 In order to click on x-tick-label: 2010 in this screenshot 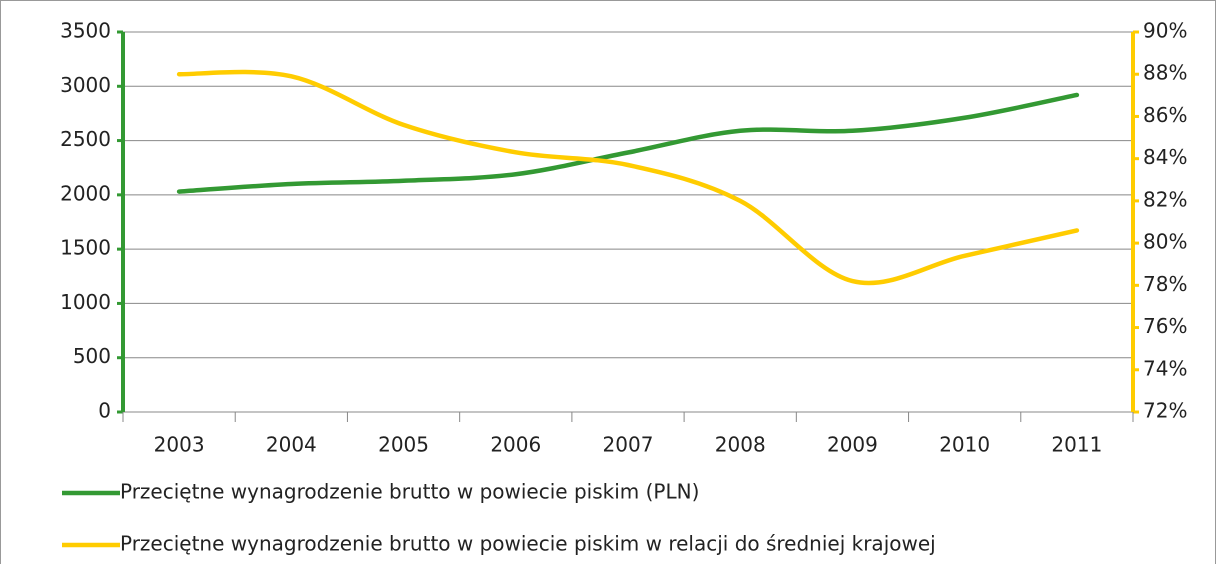, I will do `click(964, 445)`.